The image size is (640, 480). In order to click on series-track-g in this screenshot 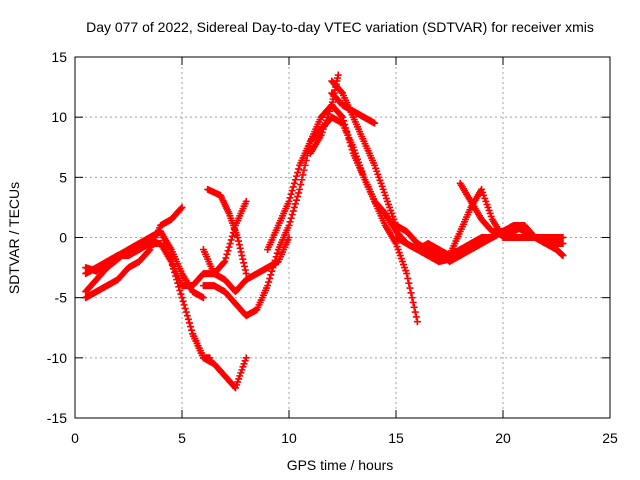, I will do `click(224, 237)`.